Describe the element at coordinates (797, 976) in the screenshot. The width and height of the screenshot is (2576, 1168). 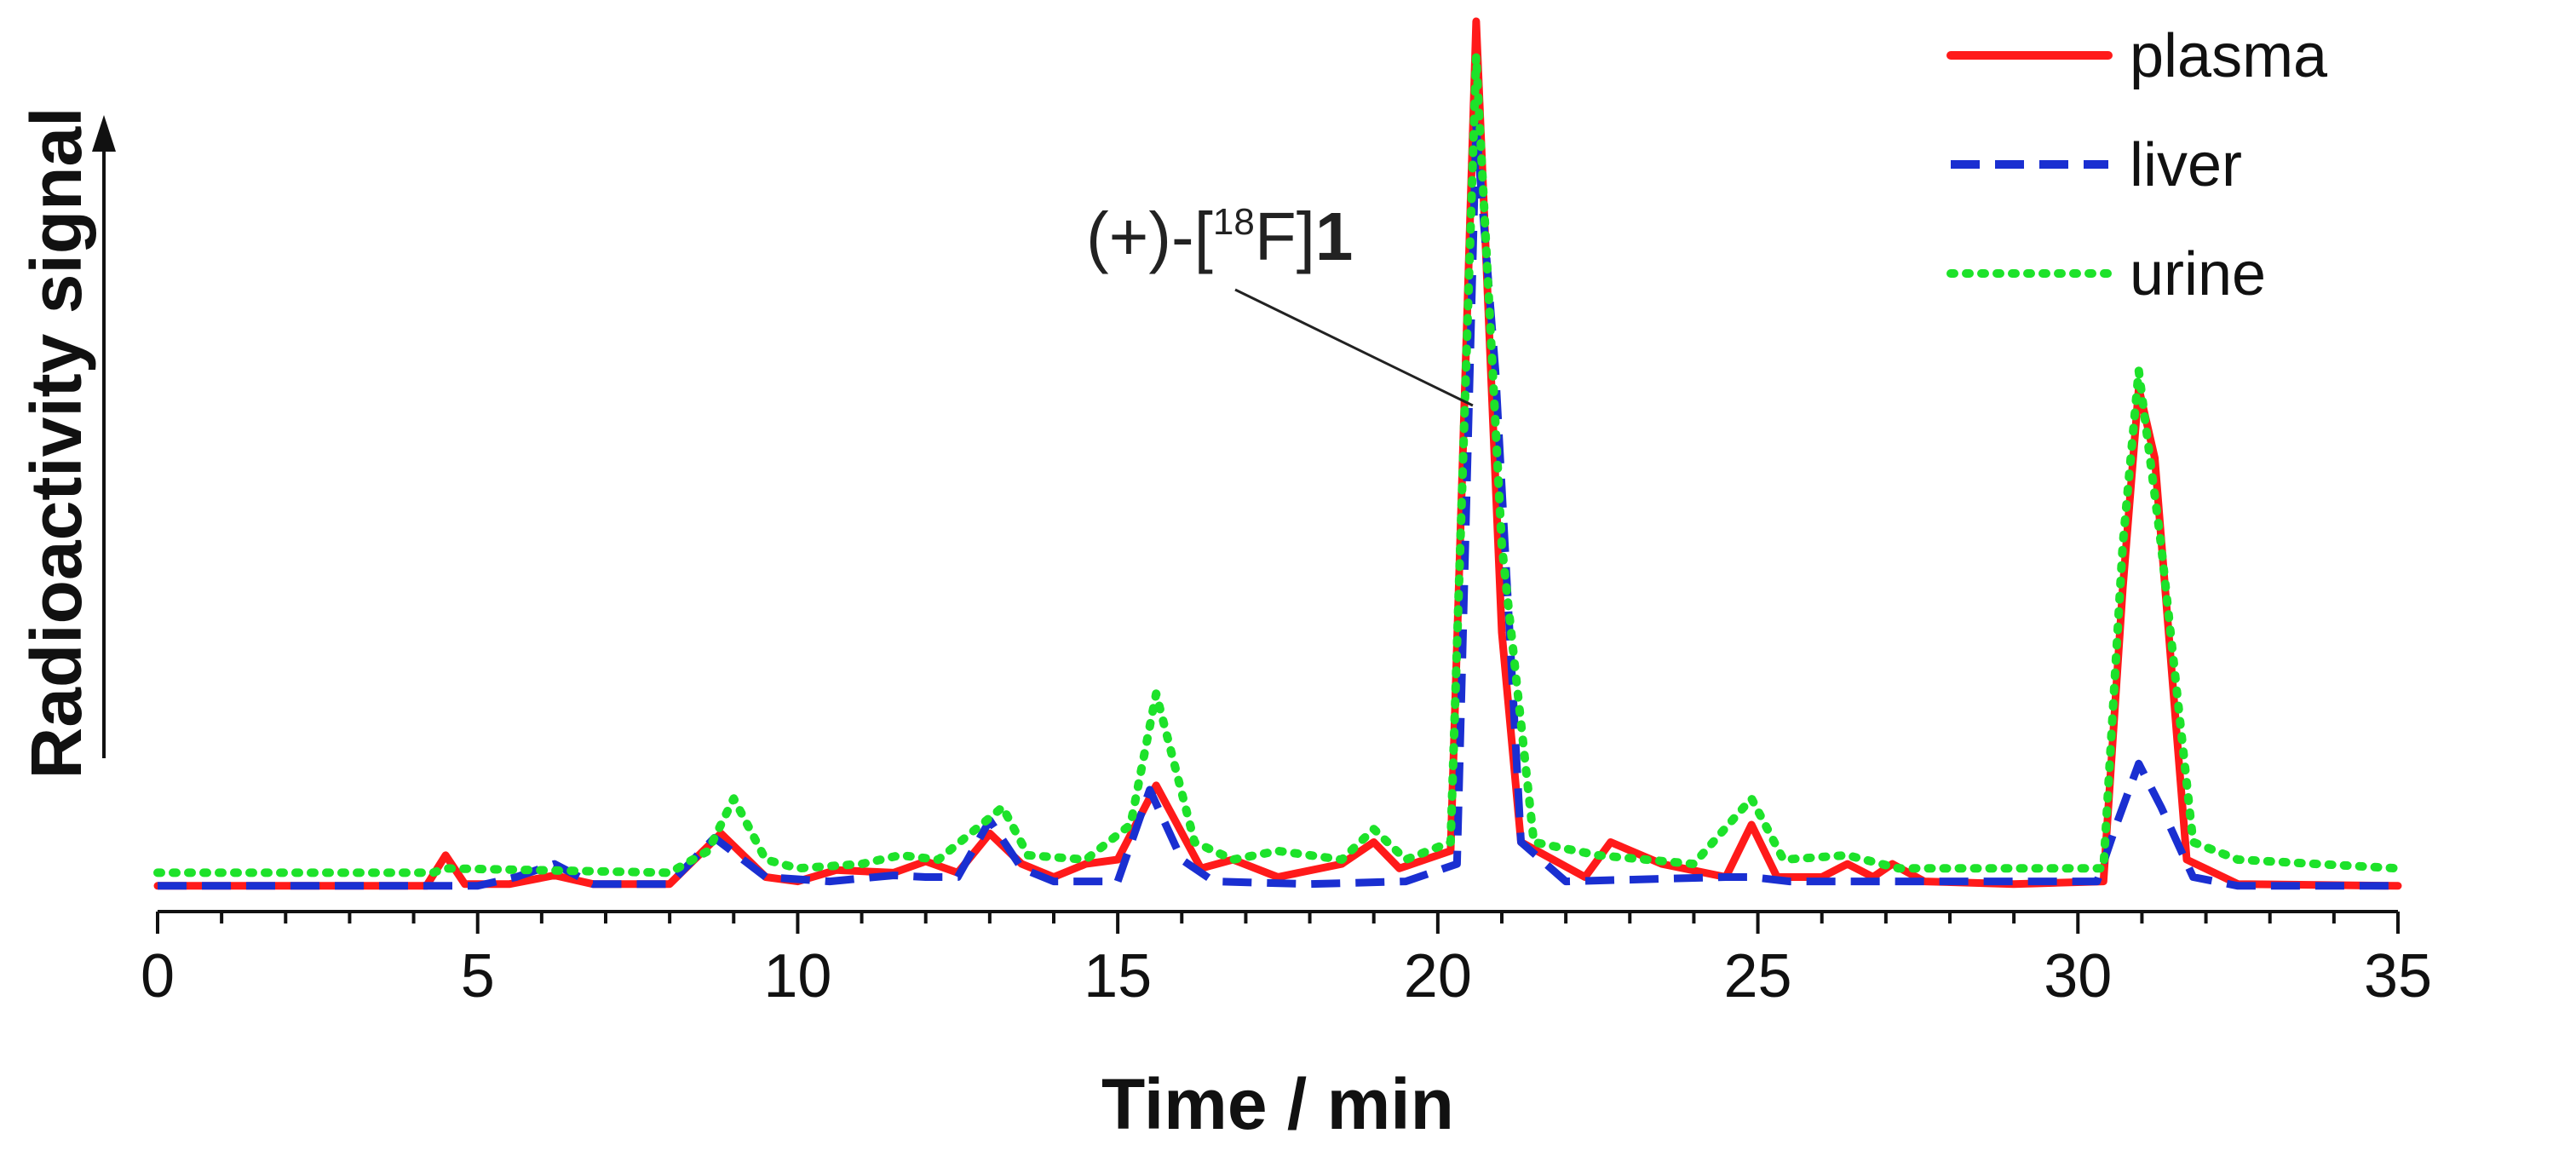
I see `x-tick-label: 10` at that location.